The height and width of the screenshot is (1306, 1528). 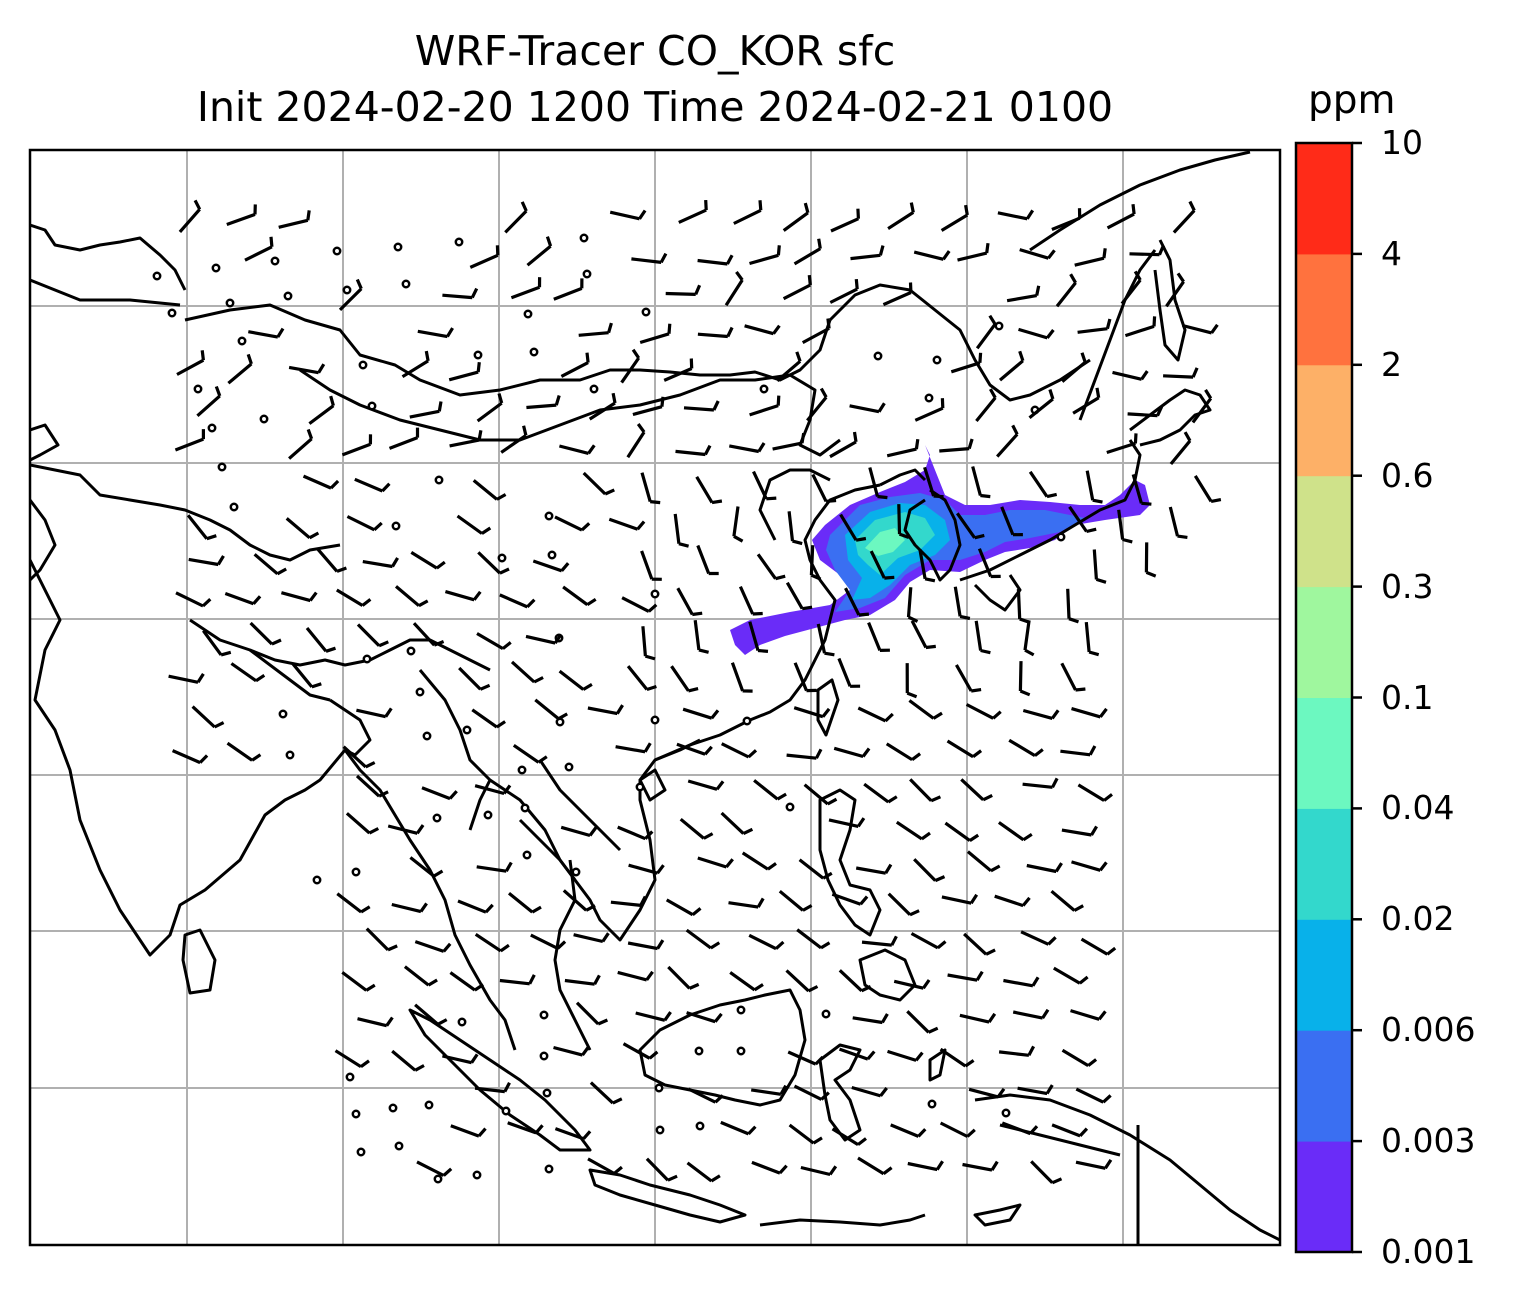 What do you see at coordinates (455, 750) in the screenshot?
I see `border-myanmar` at bounding box center [455, 750].